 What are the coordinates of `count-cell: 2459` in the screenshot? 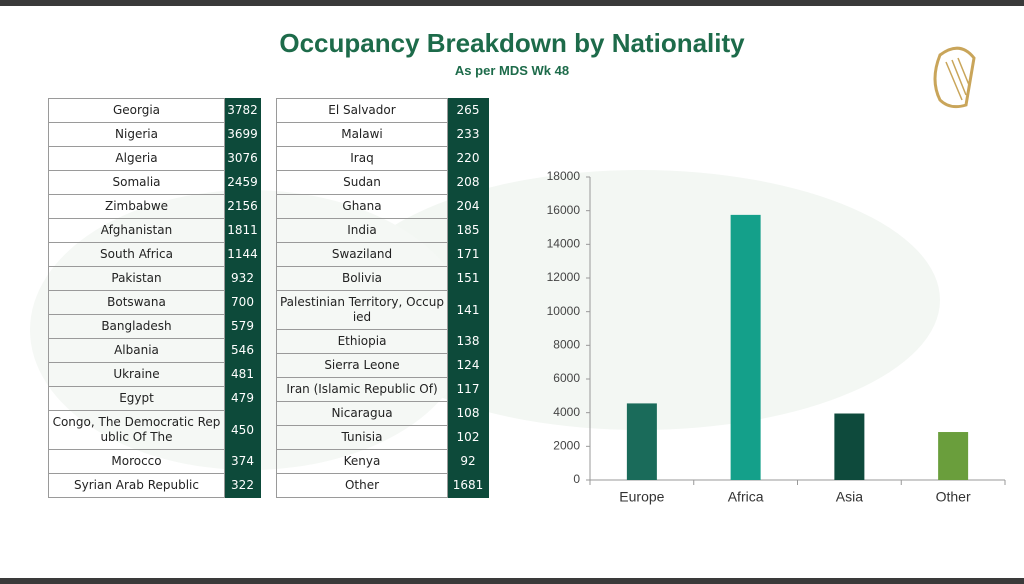 It's located at (242, 182).